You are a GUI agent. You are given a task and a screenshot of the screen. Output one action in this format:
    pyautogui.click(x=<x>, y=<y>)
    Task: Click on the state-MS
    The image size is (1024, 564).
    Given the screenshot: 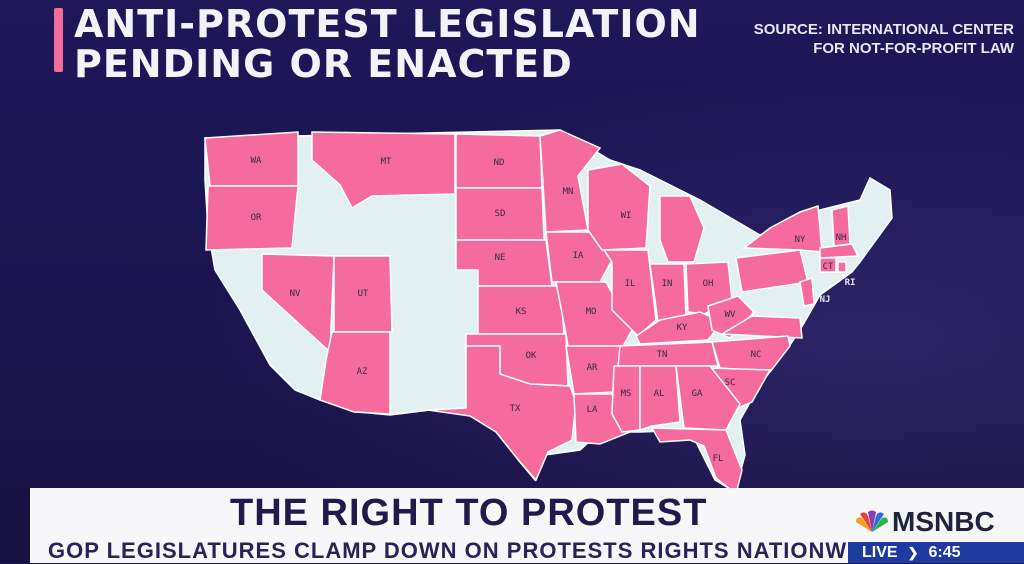 What is the action you would take?
    pyautogui.click(x=626, y=399)
    